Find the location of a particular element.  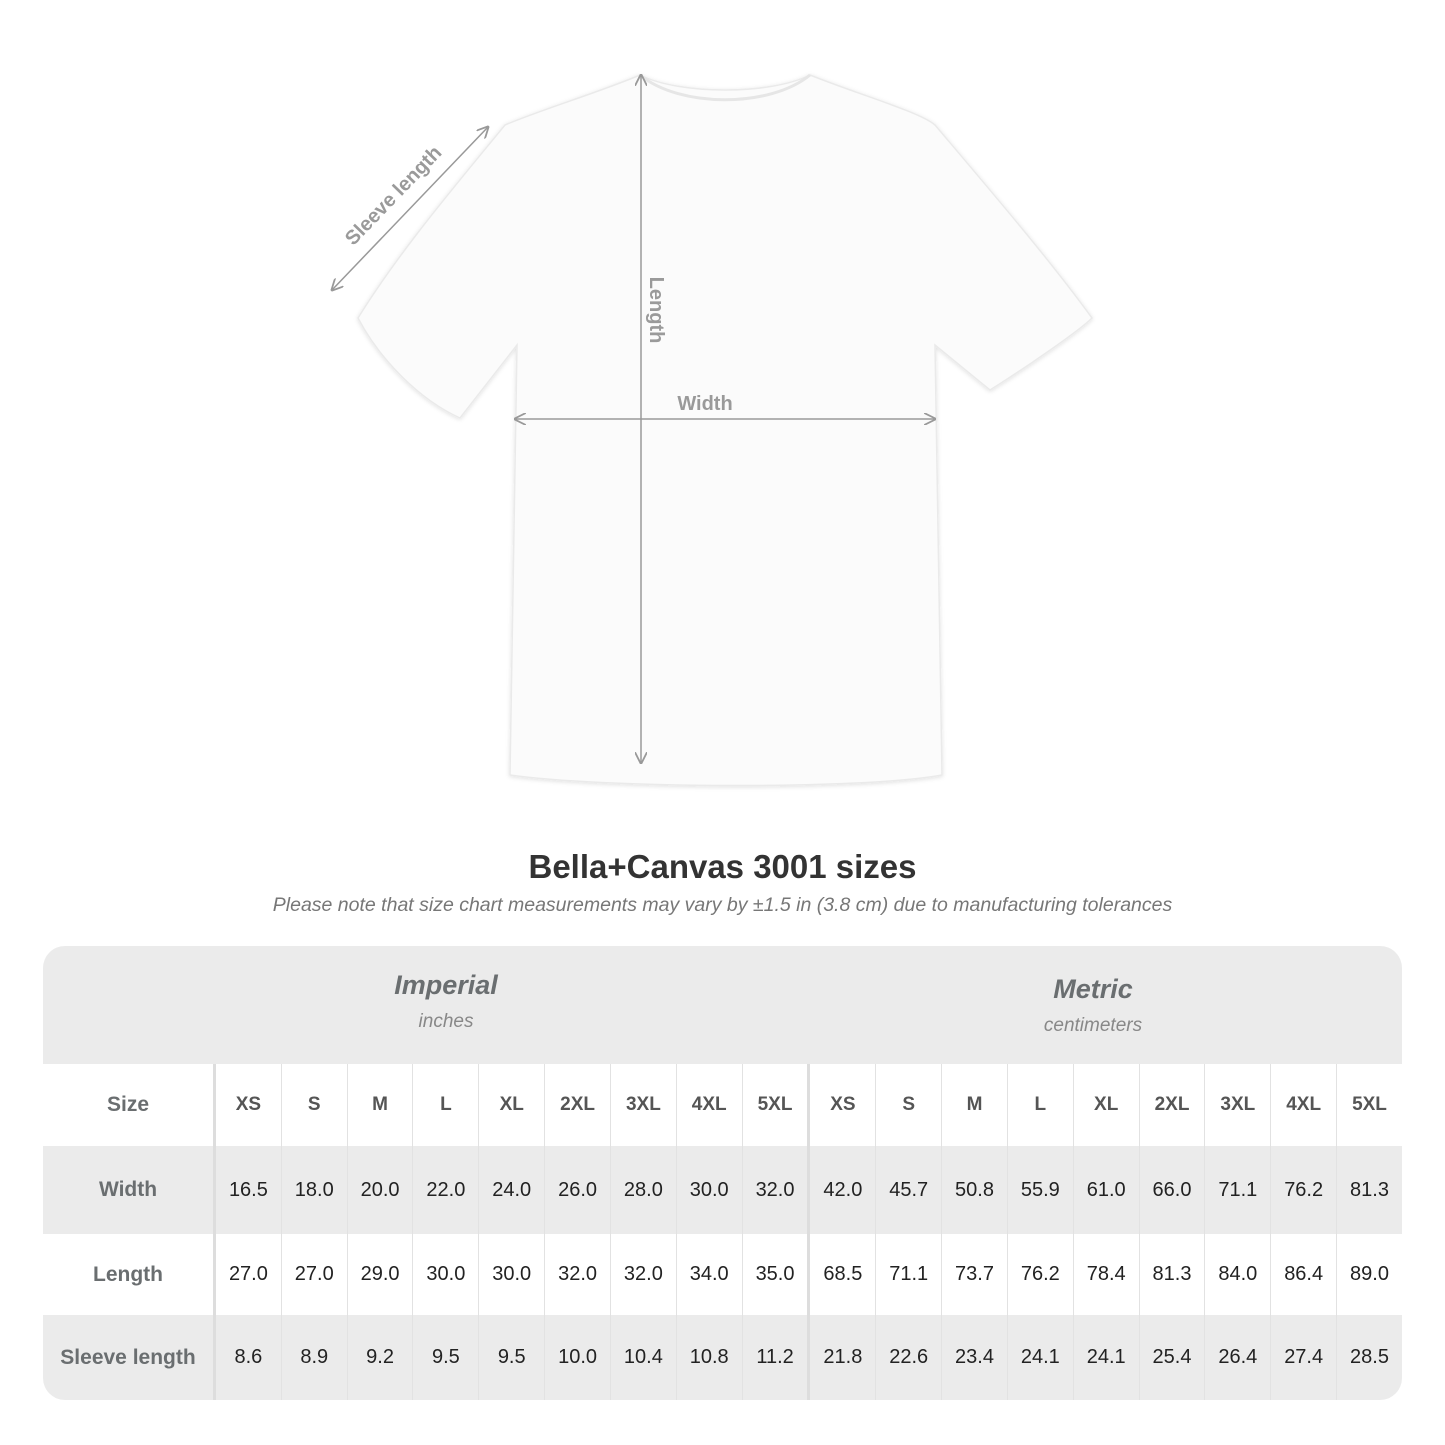

metric-cell: 27.4 is located at coordinates (1304, 1357).